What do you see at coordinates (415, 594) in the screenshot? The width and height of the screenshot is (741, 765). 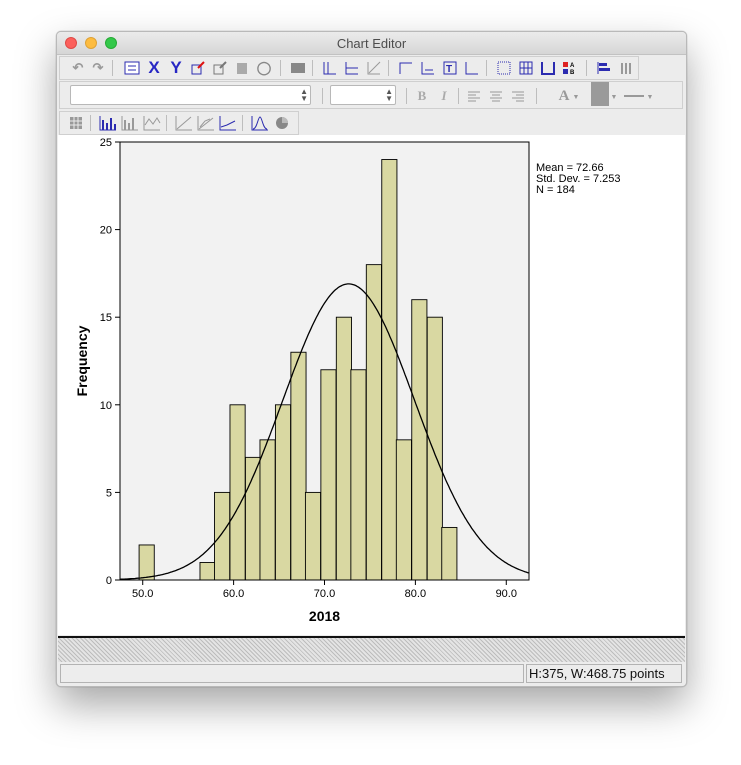 I see `x-tick-label: 80.0` at bounding box center [415, 594].